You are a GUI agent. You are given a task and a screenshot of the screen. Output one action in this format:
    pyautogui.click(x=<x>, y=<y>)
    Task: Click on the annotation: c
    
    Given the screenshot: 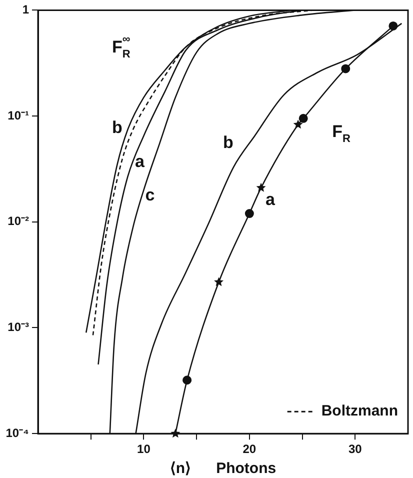 What is the action you would take?
    pyautogui.click(x=150, y=195)
    